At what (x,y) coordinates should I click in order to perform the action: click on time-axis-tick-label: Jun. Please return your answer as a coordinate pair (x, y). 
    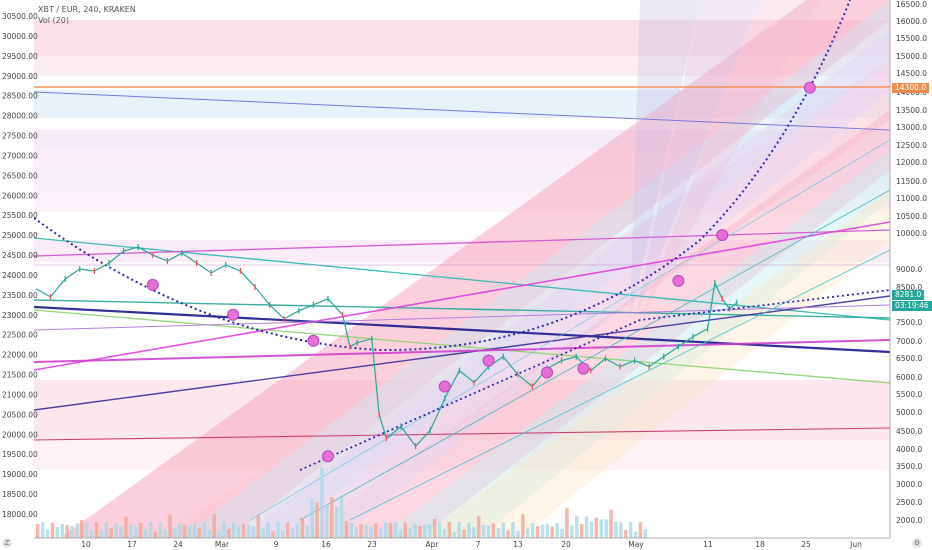
    Looking at the image, I should click on (855, 544).